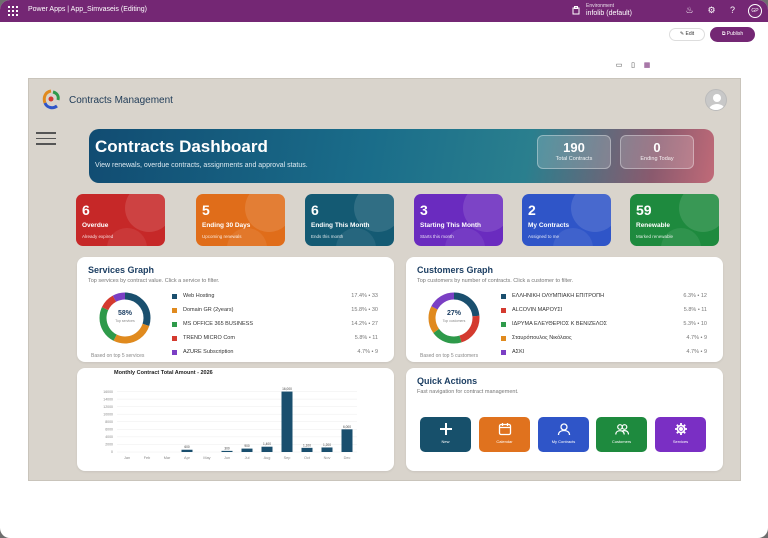 The width and height of the screenshot is (768, 538). What do you see at coordinates (87, 9) in the screenshot?
I see `window-title: Power Apps | App_Simvaseis (Editing)` at bounding box center [87, 9].